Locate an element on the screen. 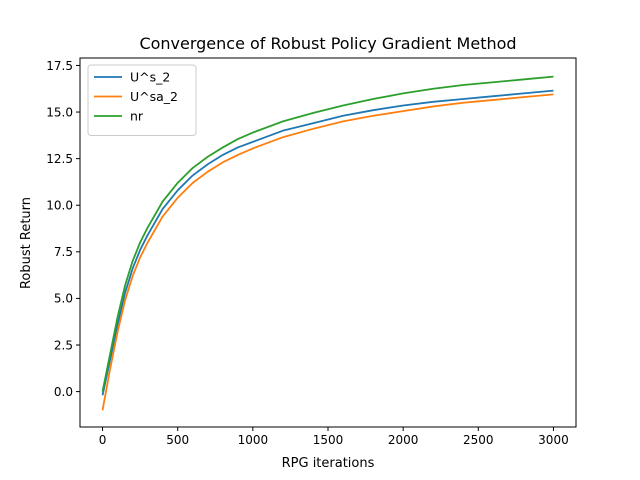 This screenshot has width=640, height=480. legend-label-2: nr is located at coordinates (137, 116).